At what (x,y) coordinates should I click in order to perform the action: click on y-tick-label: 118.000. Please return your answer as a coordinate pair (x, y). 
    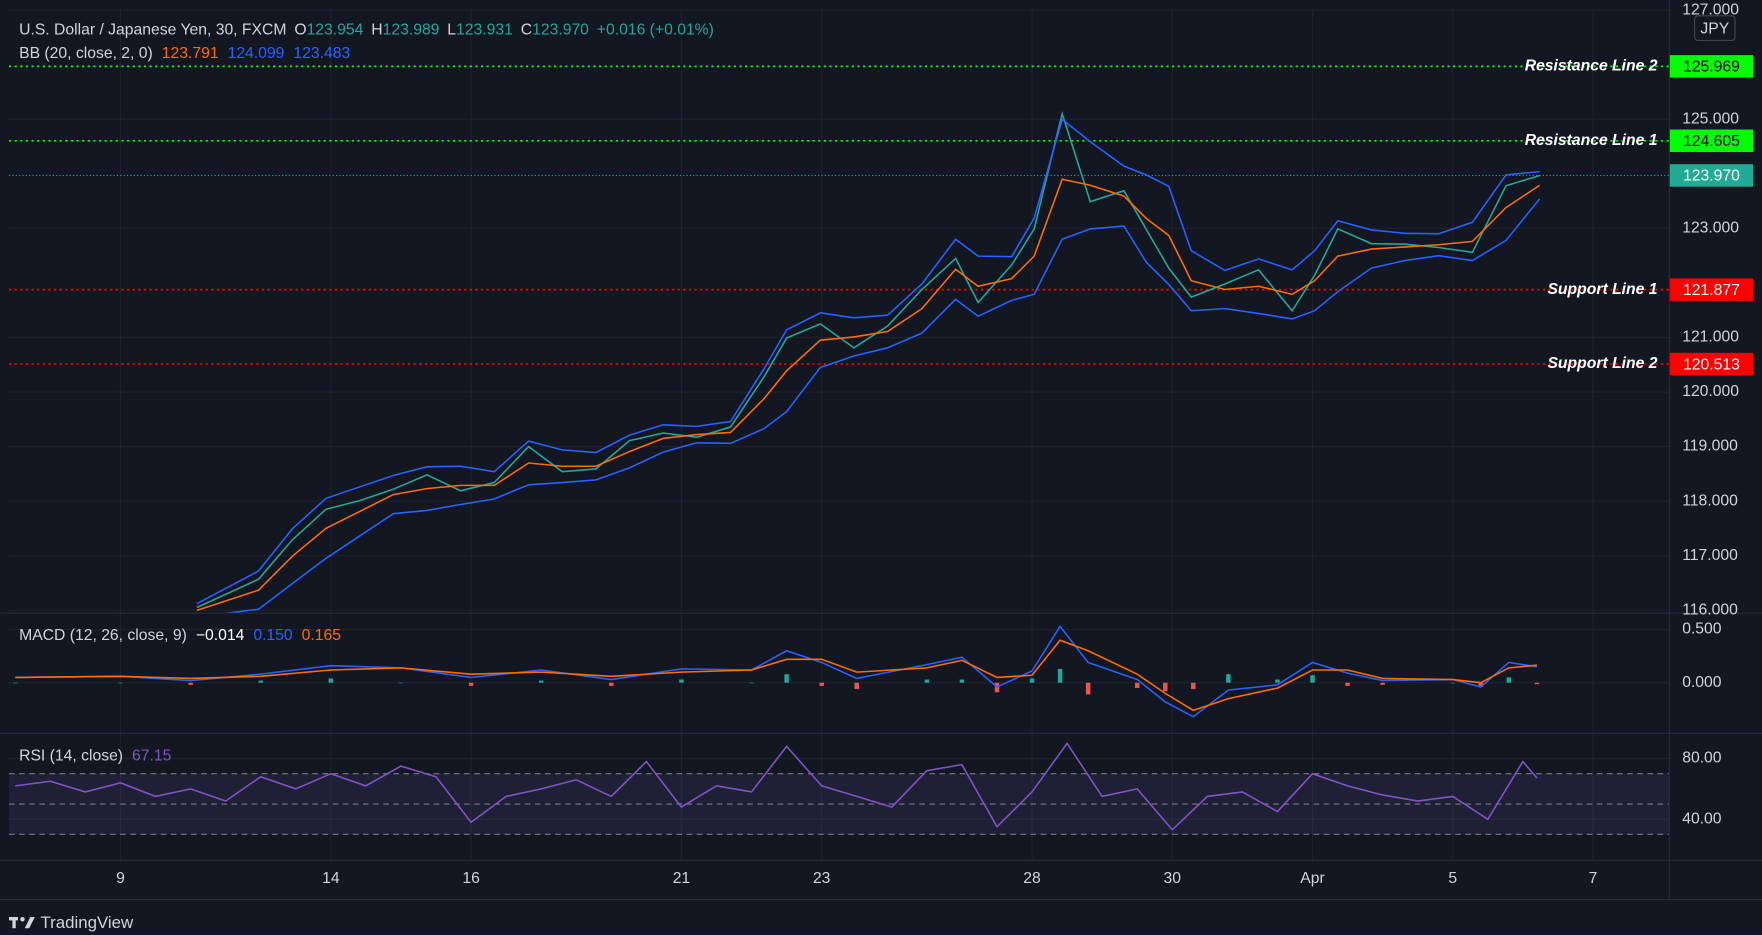
    Looking at the image, I should click on (1710, 500).